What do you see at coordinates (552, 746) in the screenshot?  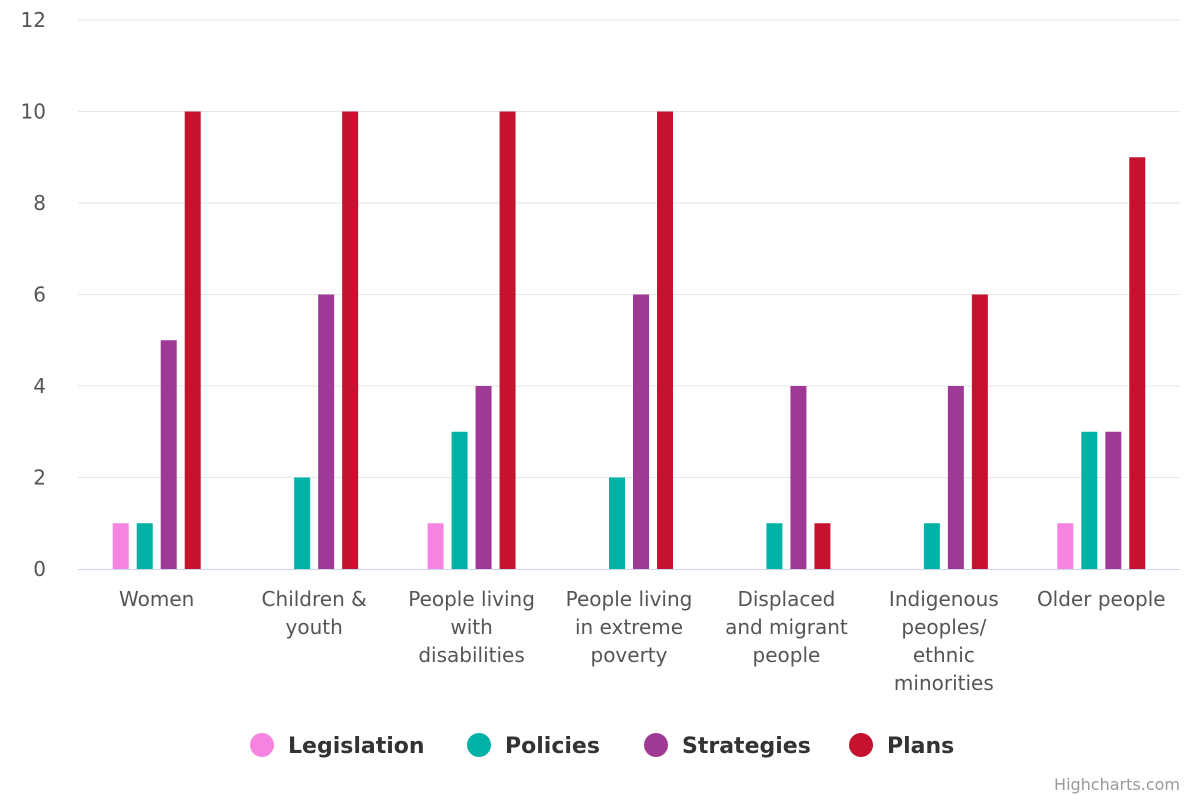 I see `legend-label: Policies` at bounding box center [552, 746].